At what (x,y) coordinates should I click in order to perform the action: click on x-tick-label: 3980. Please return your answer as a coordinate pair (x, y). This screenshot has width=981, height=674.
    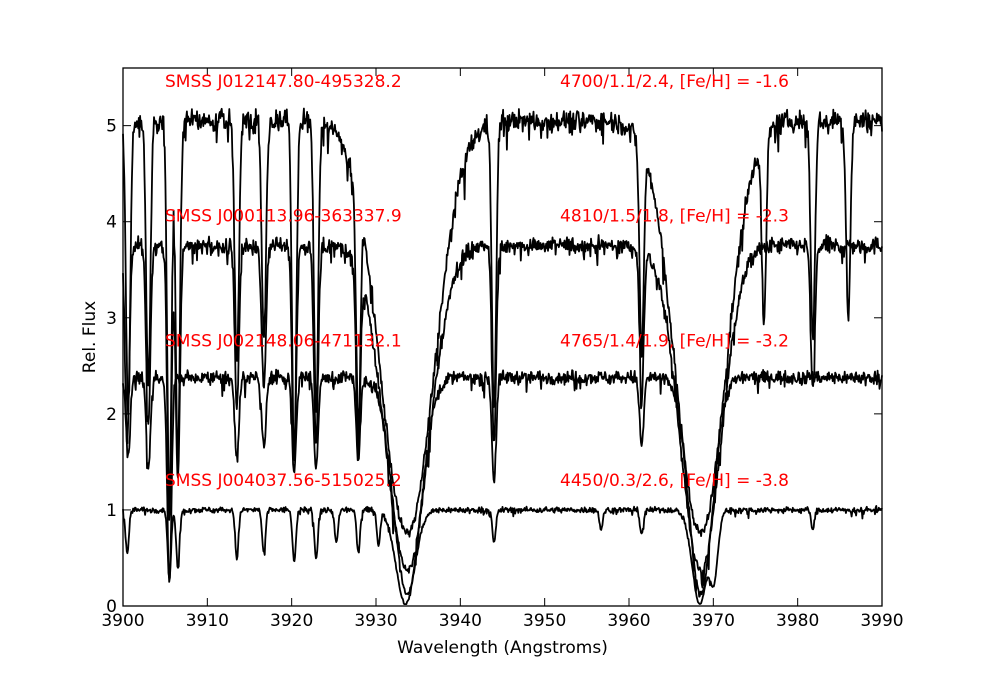
    Looking at the image, I should click on (797, 621).